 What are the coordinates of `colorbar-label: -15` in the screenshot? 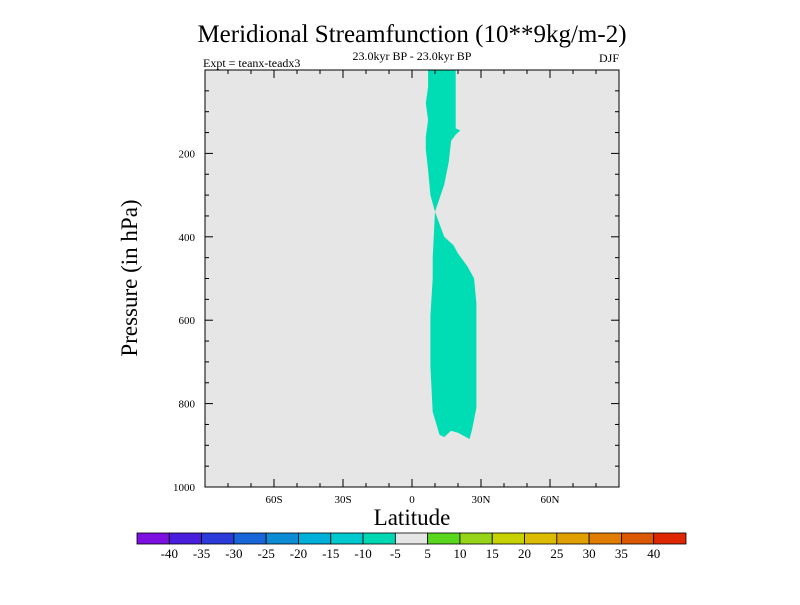 It's located at (330, 553).